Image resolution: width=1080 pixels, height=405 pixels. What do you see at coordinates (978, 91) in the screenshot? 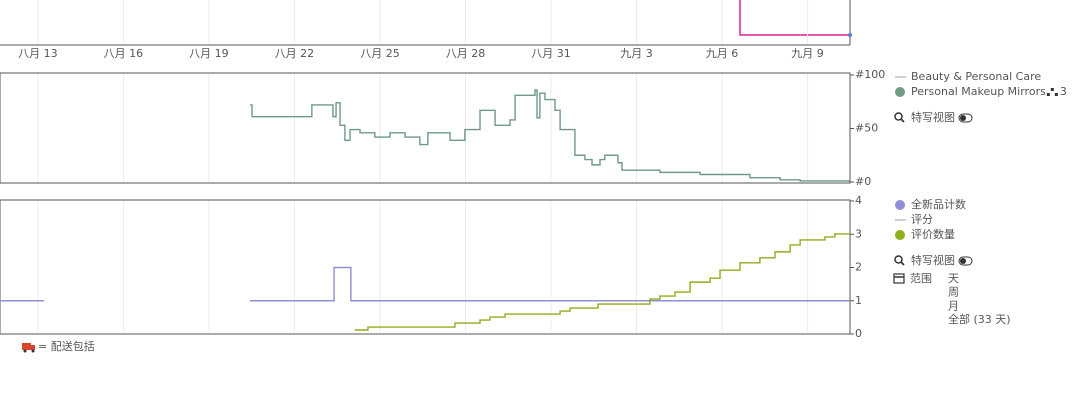
I see `legend-label: Personal Makeup Mirrors` at bounding box center [978, 91].